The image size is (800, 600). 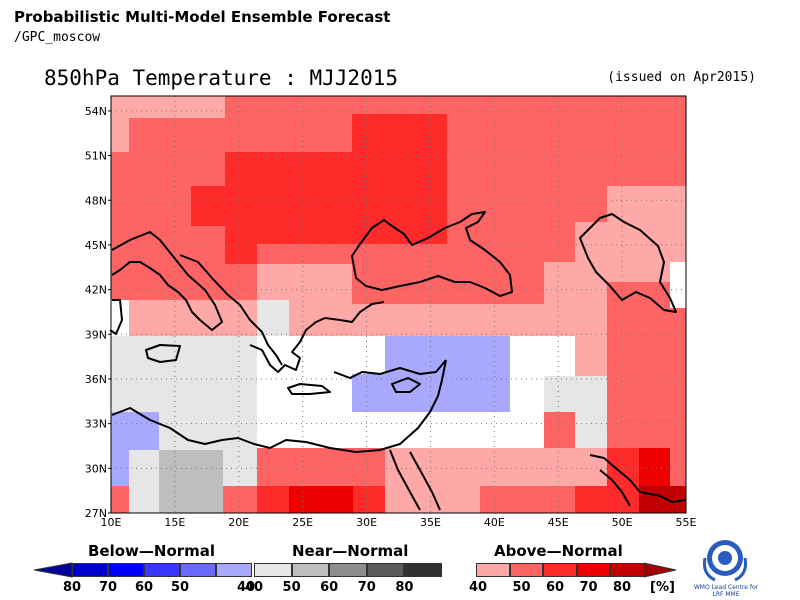 I want to click on lon-label: 40E, so click(x=494, y=522).